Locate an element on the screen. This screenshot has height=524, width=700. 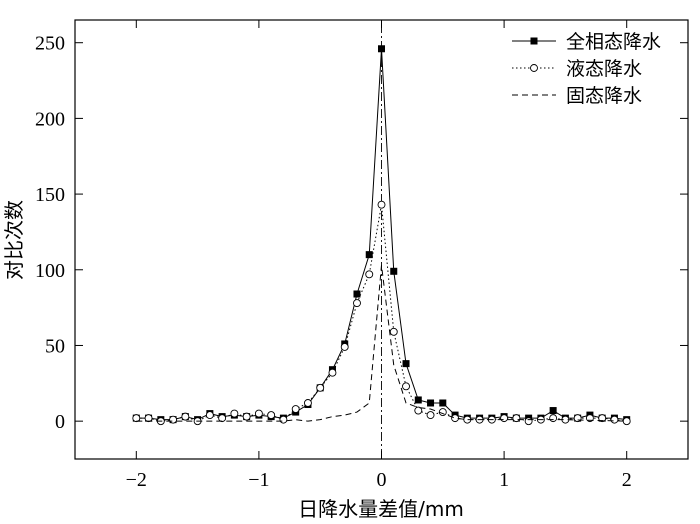
x-tick-label: 2 is located at coordinates (627, 480).